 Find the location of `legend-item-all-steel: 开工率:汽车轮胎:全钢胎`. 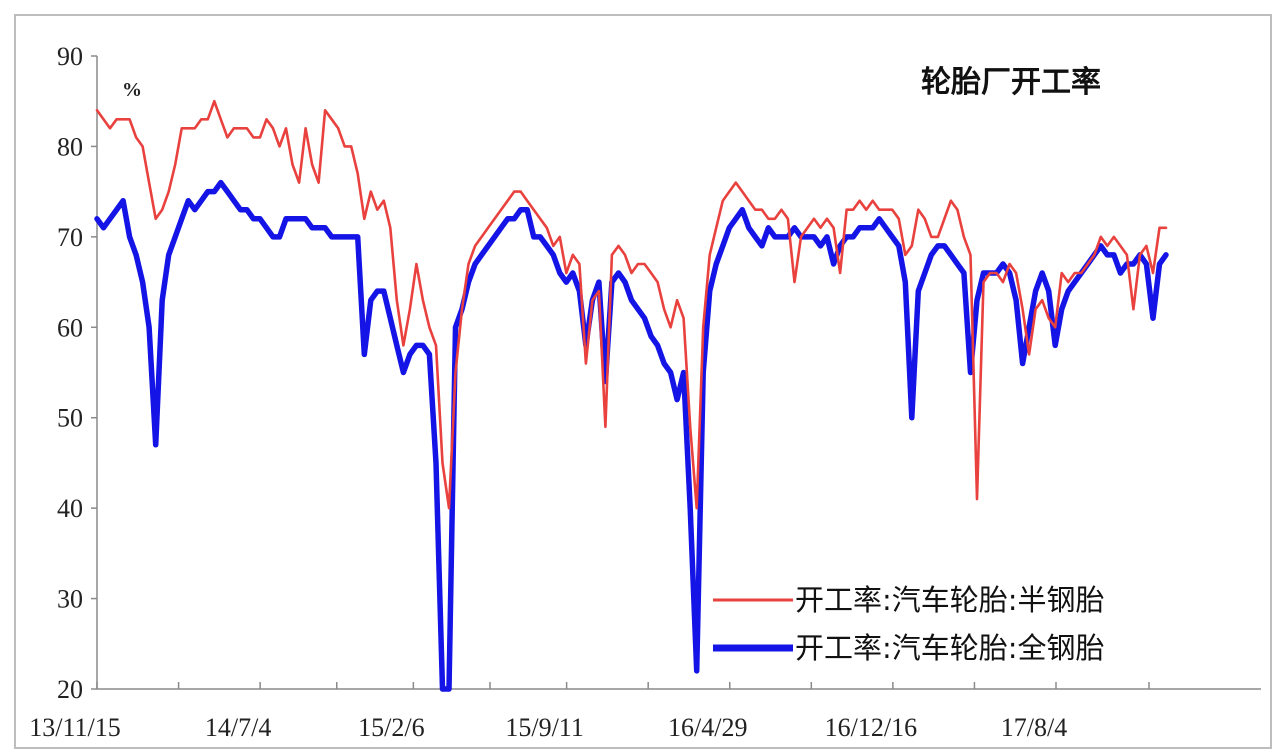

legend-item-all-steel: 开工率:汽车轮胎:全钢胎 is located at coordinates (909, 648).